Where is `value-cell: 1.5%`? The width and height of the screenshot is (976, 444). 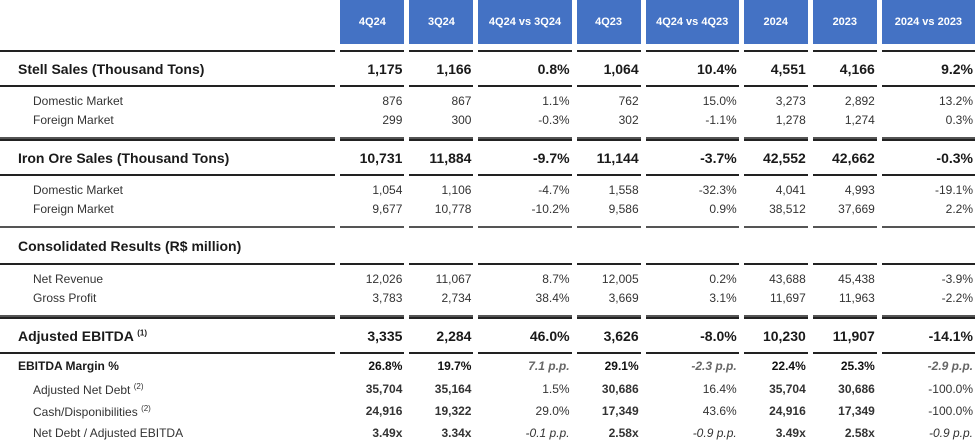 value-cell: 1.5% is located at coordinates (556, 389).